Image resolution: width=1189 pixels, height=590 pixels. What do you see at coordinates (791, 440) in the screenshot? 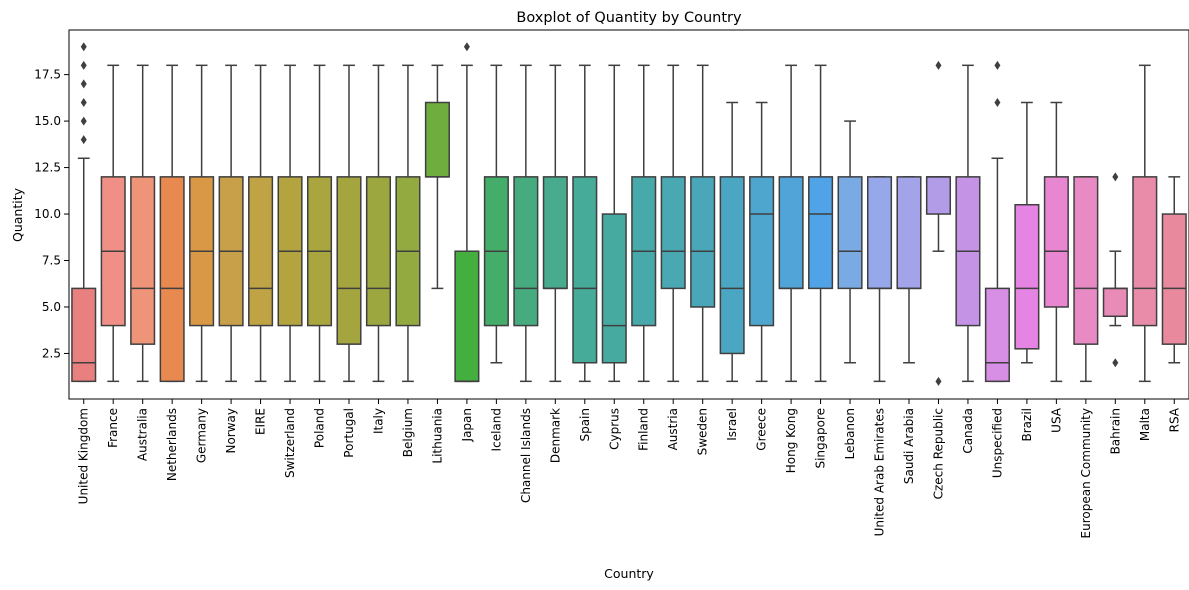
I see `x-tick-label: Hong Kong` at bounding box center [791, 440].